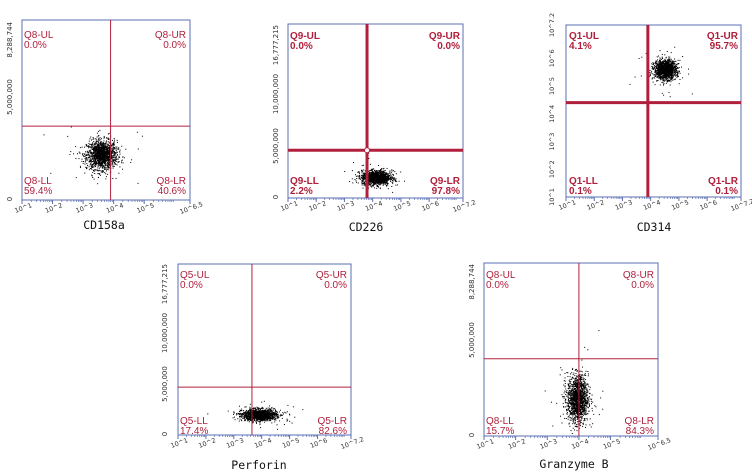 This screenshot has height=475, width=752. I want to click on plot-area, so click(106, 110).